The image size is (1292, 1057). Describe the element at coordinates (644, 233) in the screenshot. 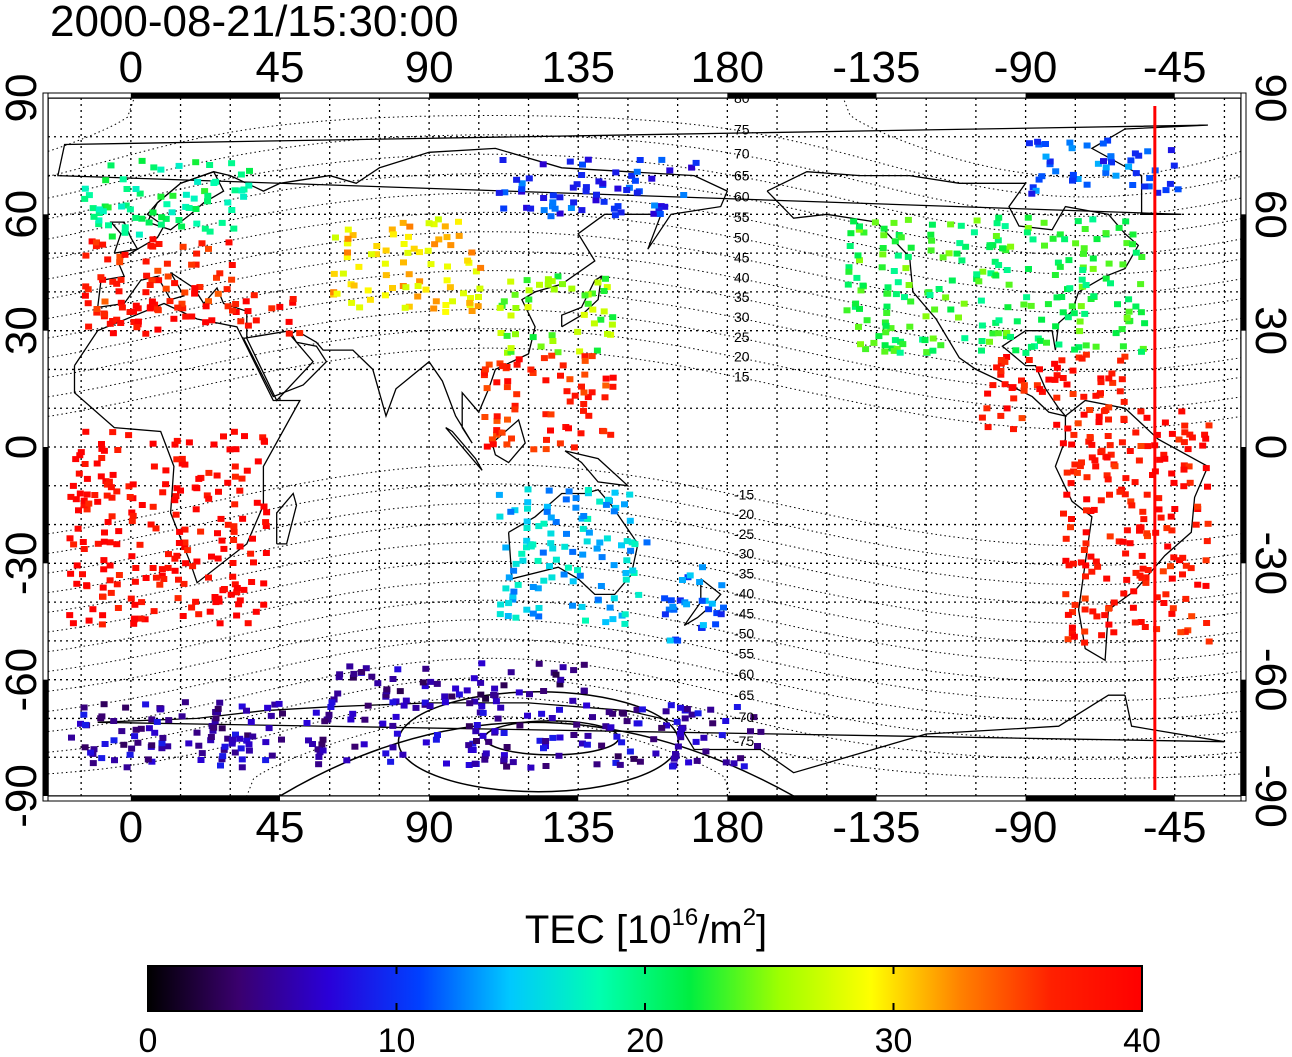

I see `contour-line` at that location.